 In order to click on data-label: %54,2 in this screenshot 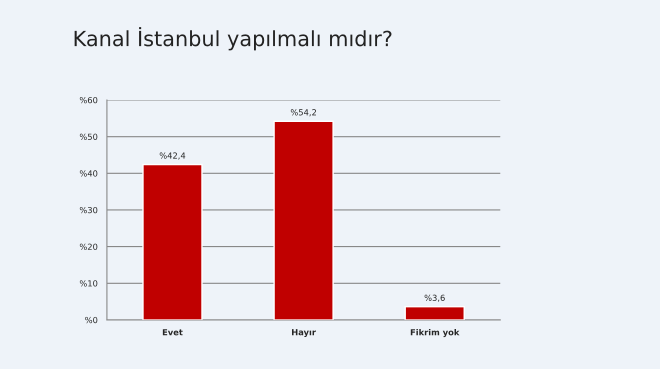, I will do `click(303, 112)`.